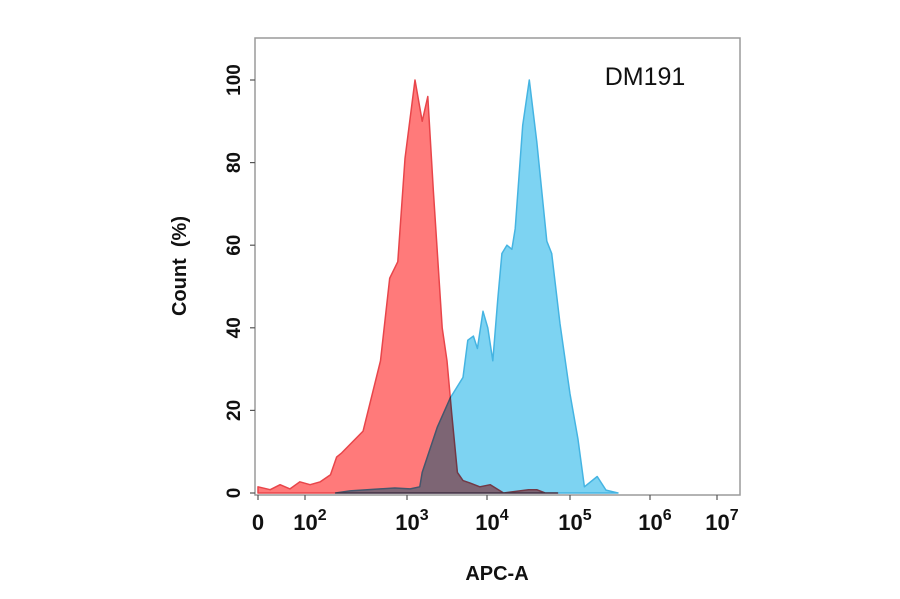  I want to click on x-tick-exponent: 6, so click(667, 515).